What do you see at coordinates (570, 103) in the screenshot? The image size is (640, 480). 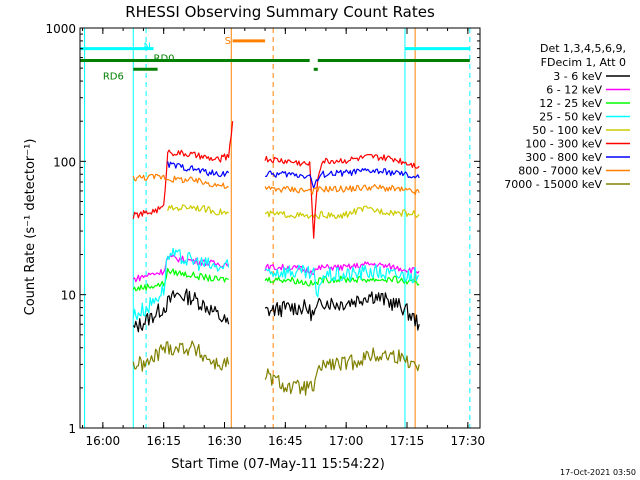 I see `legend-label-3: 12 - 25 keV` at bounding box center [570, 103].